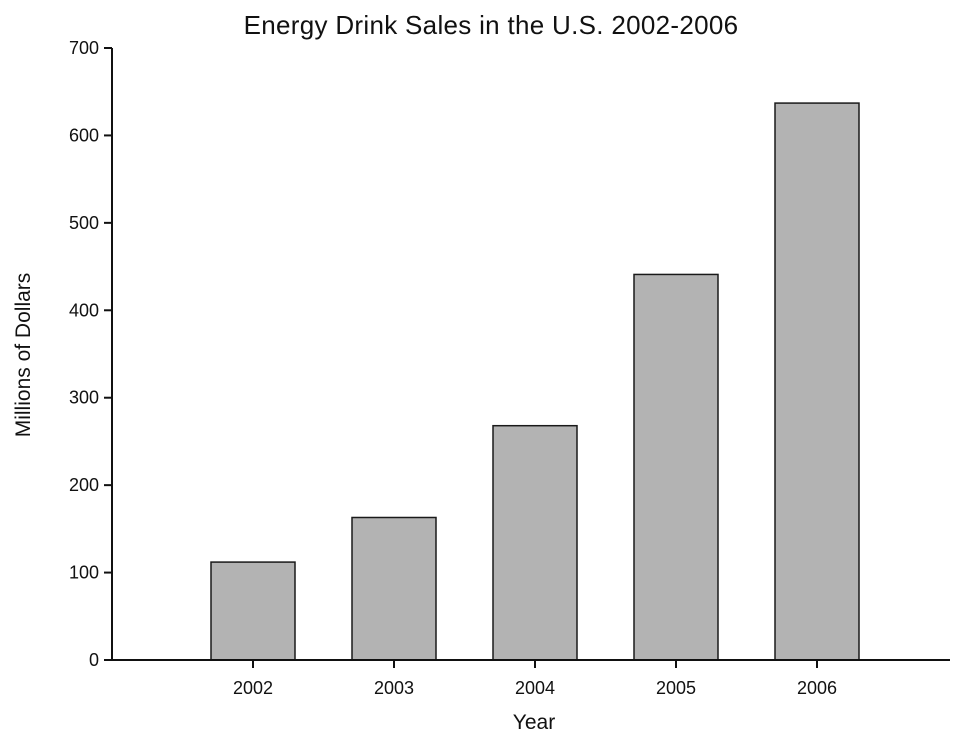 The image size is (953, 733). What do you see at coordinates (84, 48) in the screenshot?
I see `y-tick-label-700: 700` at bounding box center [84, 48].